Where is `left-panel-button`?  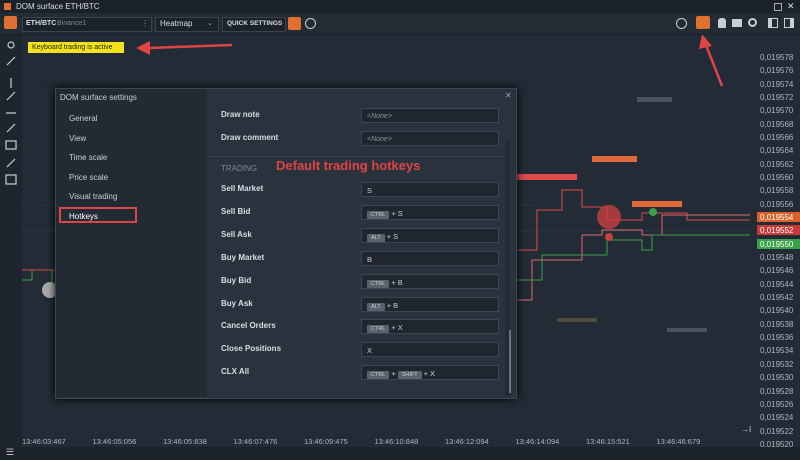 left-panel-button is located at coordinates (773, 23).